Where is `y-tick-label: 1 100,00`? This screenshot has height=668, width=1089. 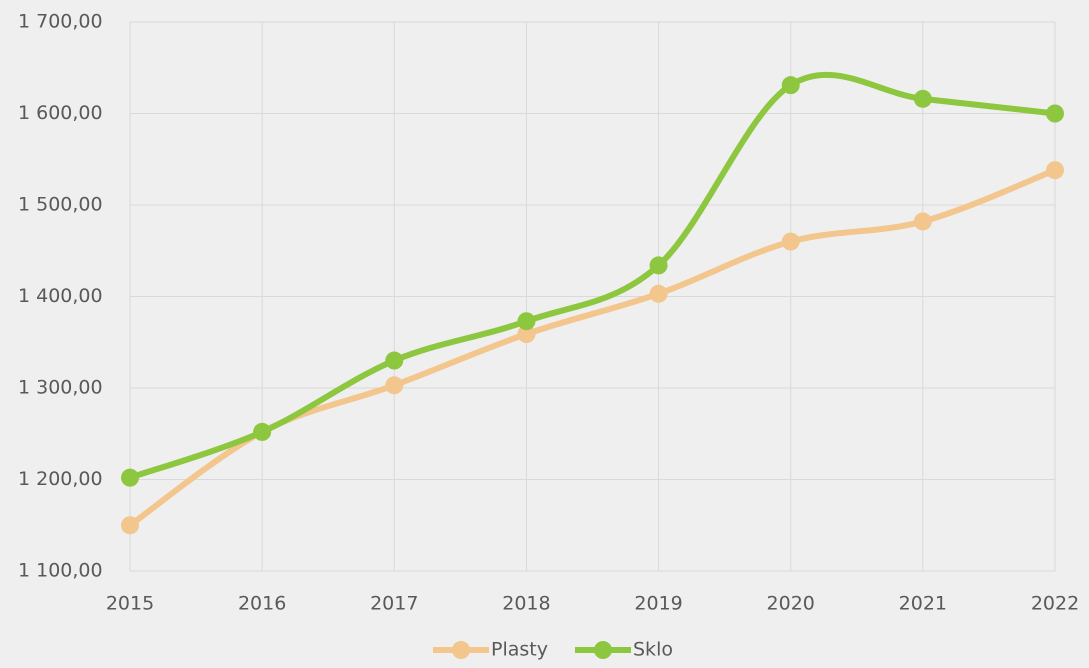 y-tick-label: 1 100,00 is located at coordinates (60, 571).